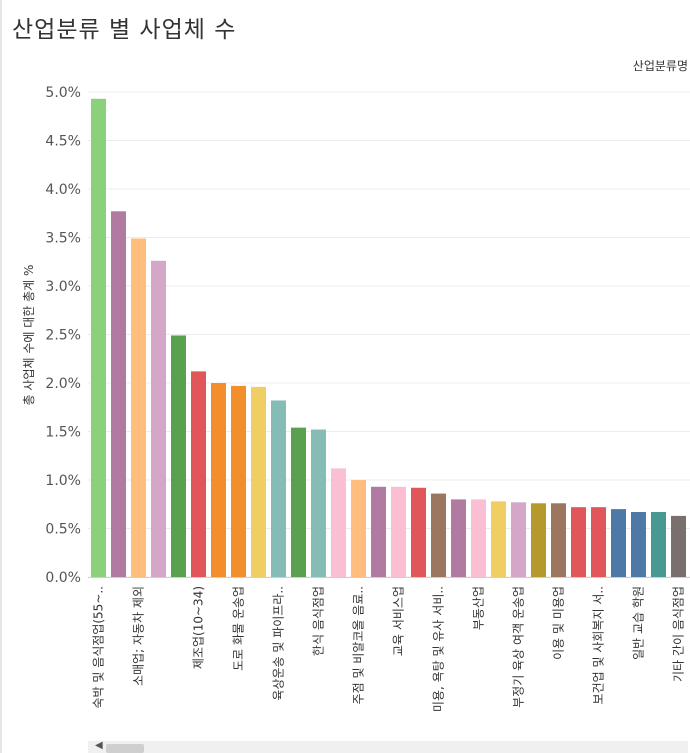  I want to click on x-category-label: 부정기 육상 여객 운송업, so click(519, 647).